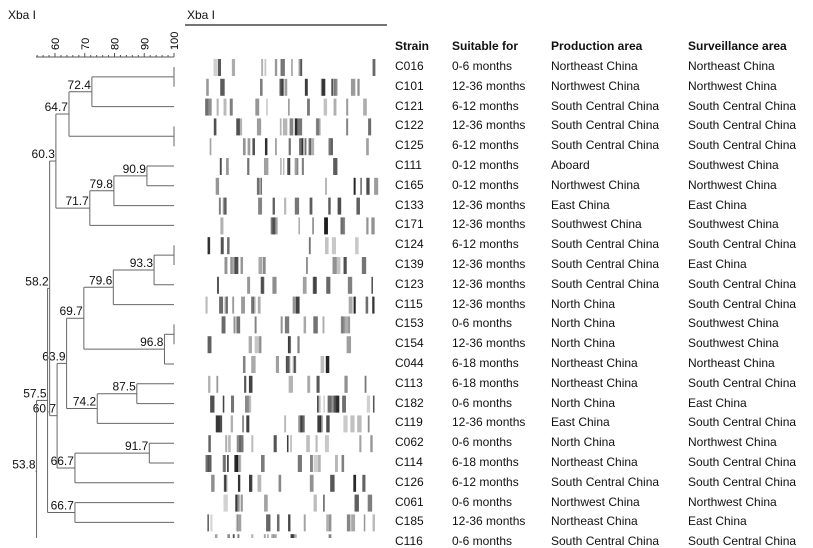  What do you see at coordinates (409, 343) in the screenshot?
I see `strain-cell: C154` at bounding box center [409, 343].